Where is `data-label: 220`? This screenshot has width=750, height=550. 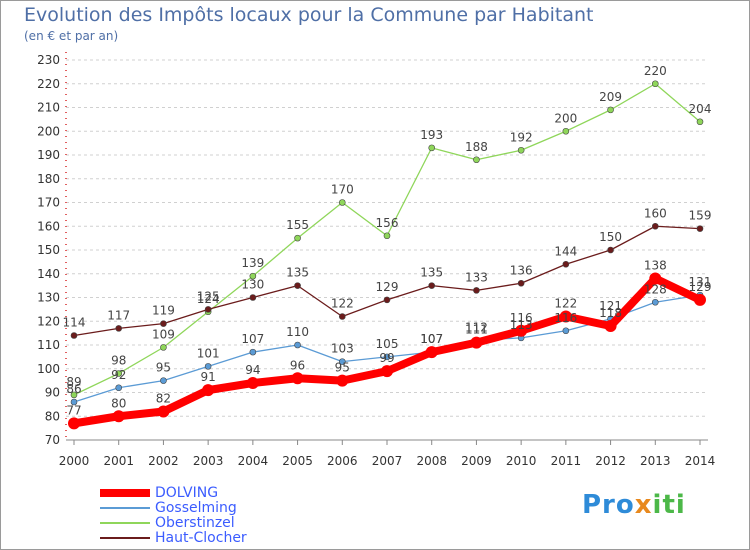 data-label: 220 is located at coordinates (655, 71).